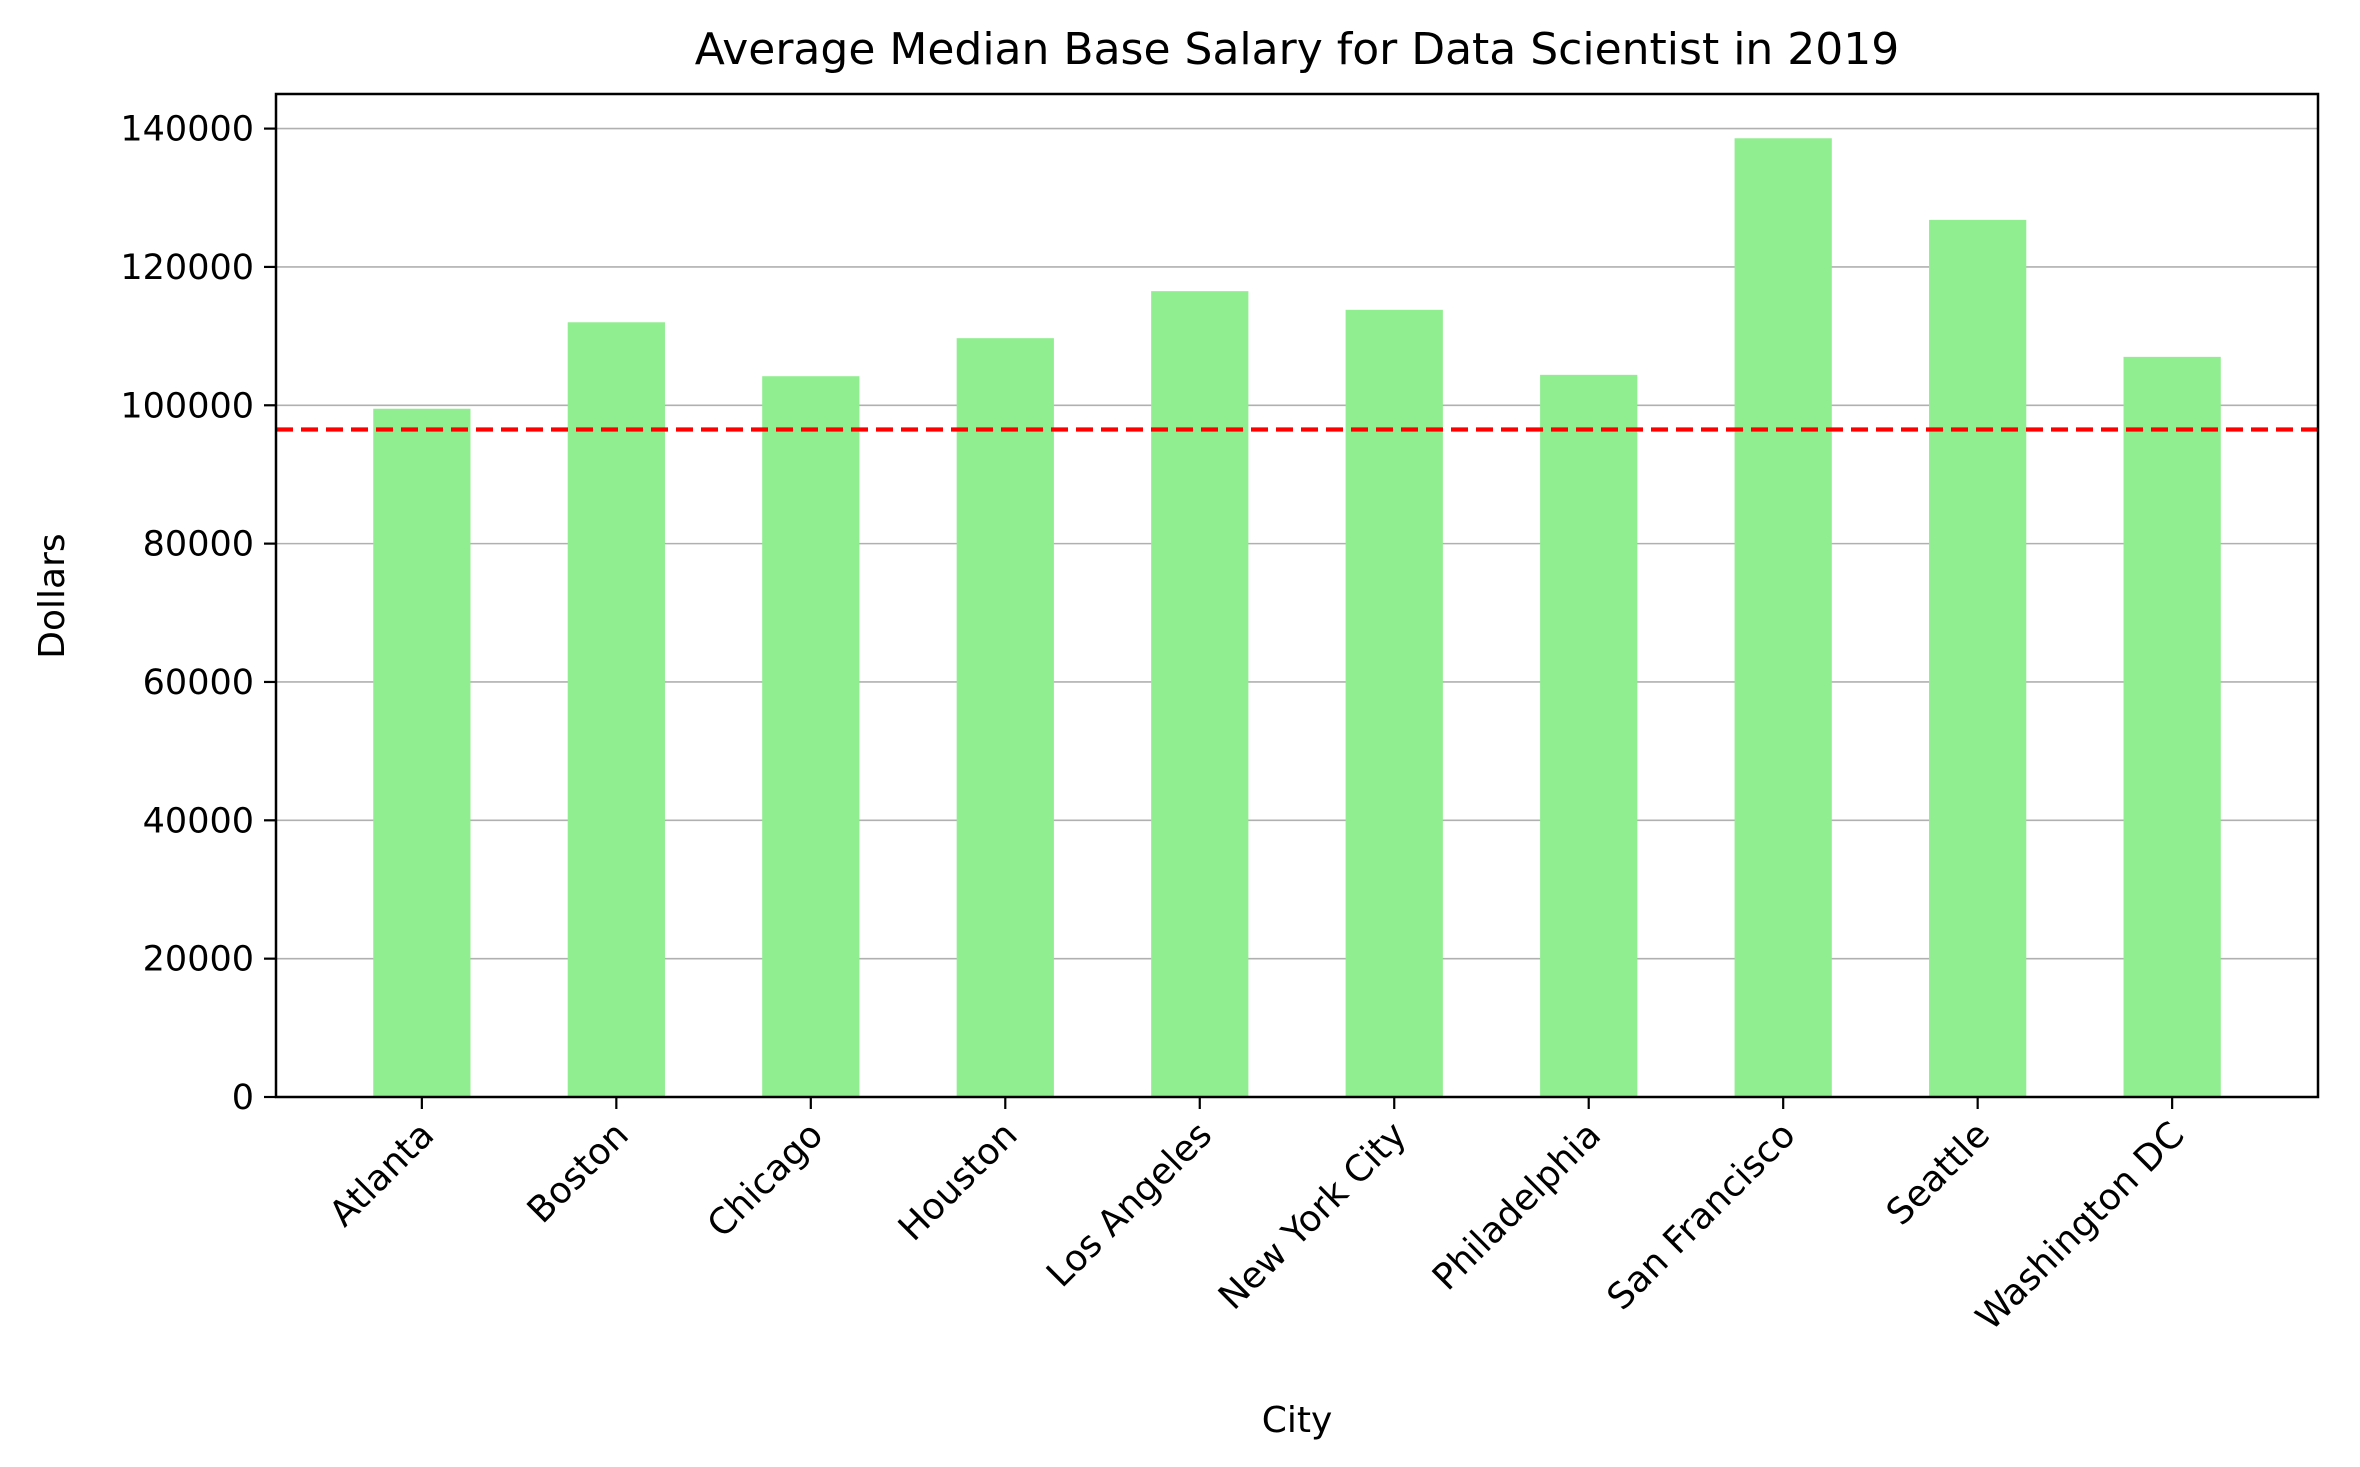  I want to click on y-tick-label: 120000, so click(187, 268).